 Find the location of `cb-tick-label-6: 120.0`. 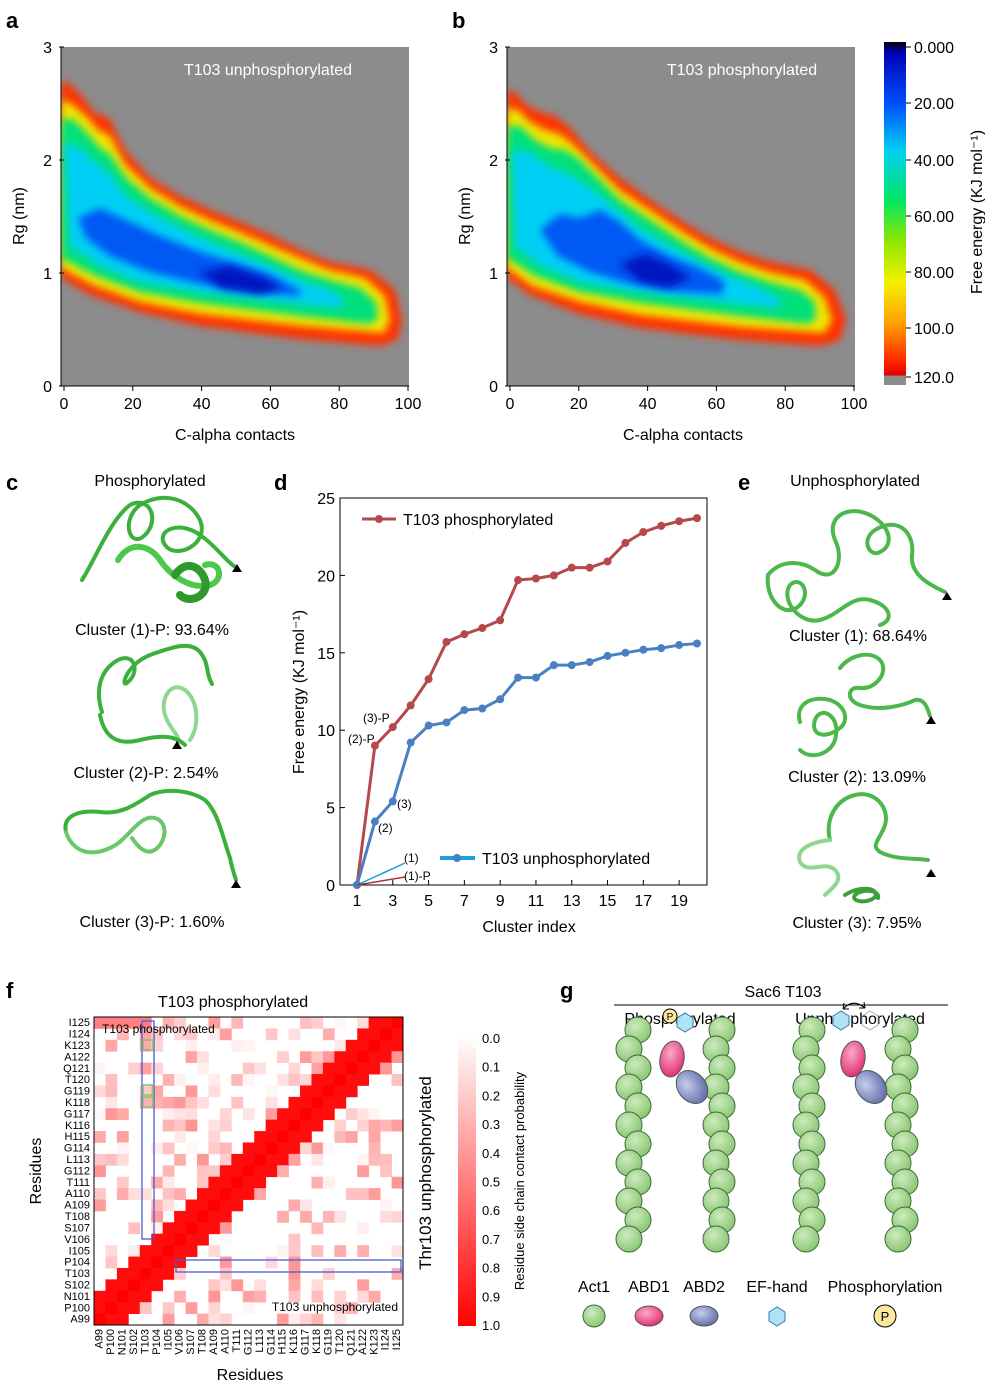

cb-tick-label-6: 120.0 is located at coordinates (934, 378).